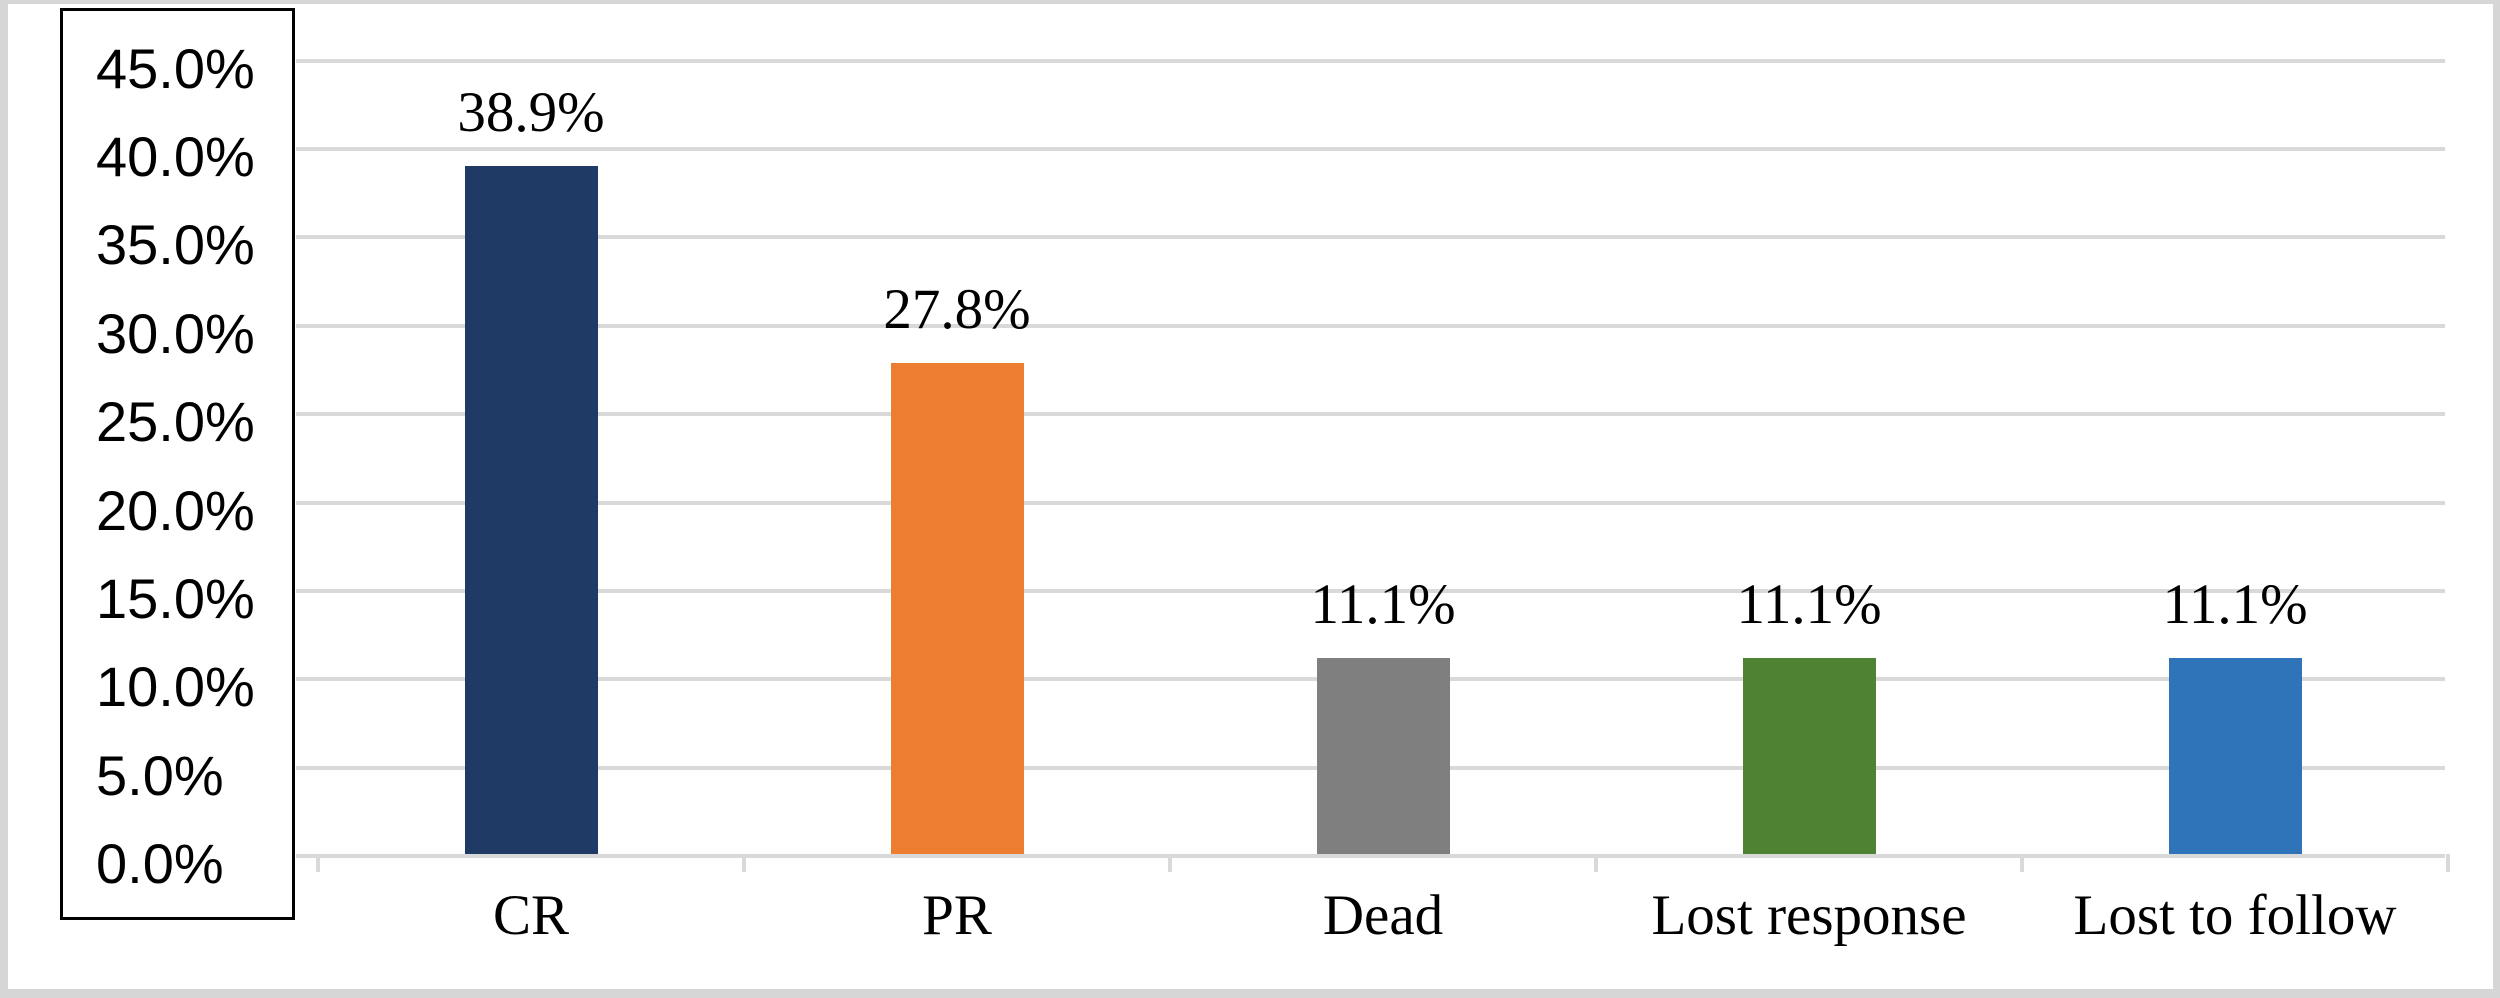 This screenshot has width=2500, height=998. What do you see at coordinates (1383, 755) in the screenshot?
I see `bar-dead` at bounding box center [1383, 755].